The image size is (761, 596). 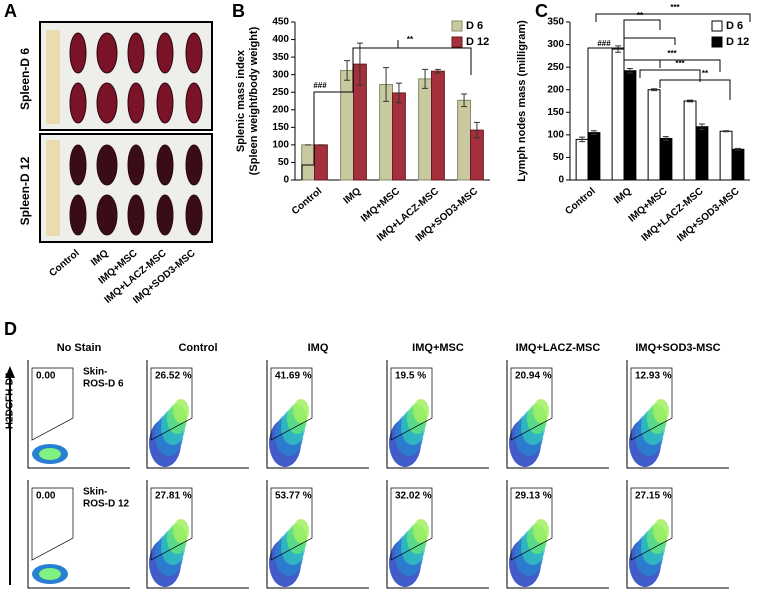 I want to click on x-tick-label: IMQ+LACZ-MSC, so click(x=673, y=215).